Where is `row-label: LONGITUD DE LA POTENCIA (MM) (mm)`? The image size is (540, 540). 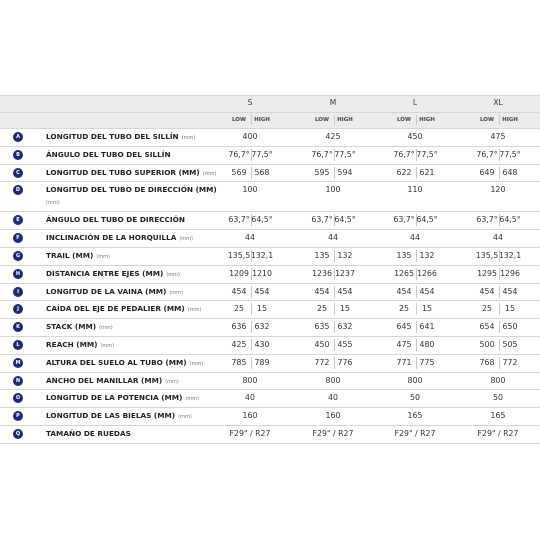
row-label: LONGITUD DE LA POTENCIA (MM) (mm) is located at coordinates (122, 397).